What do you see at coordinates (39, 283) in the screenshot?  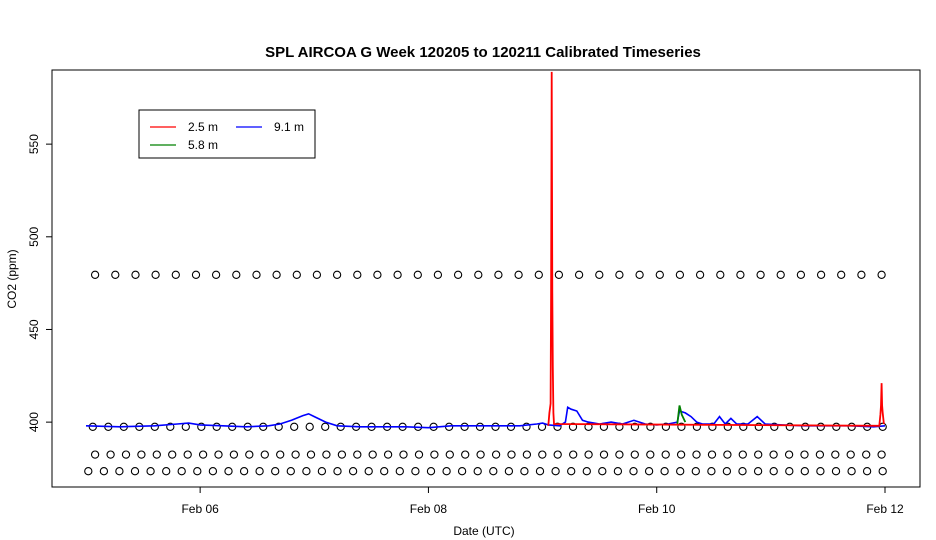 I see `y-axis: 400 450 500 550` at bounding box center [39, 283].